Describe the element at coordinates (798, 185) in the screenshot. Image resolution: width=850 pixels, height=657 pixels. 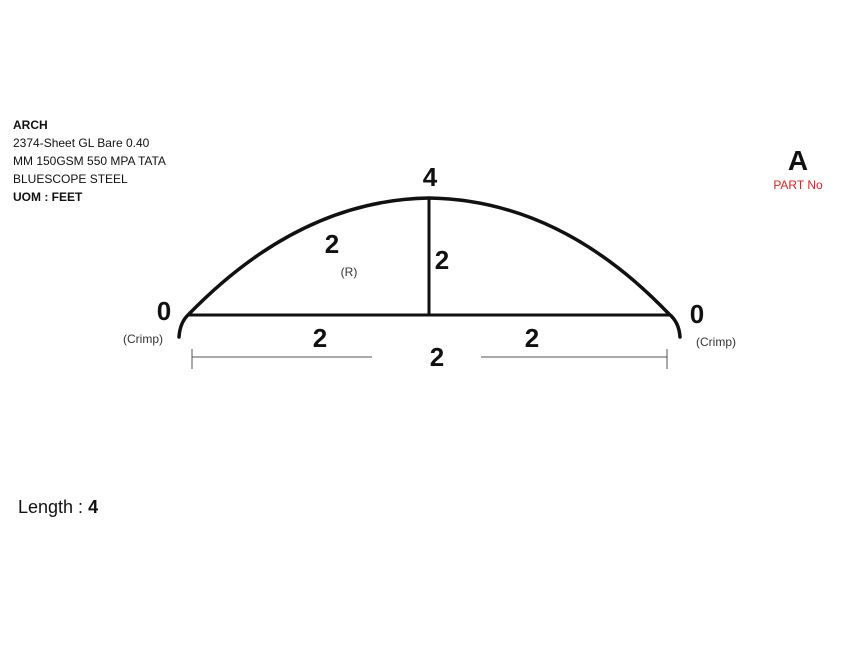
I see `part-label: PART No` at that location.